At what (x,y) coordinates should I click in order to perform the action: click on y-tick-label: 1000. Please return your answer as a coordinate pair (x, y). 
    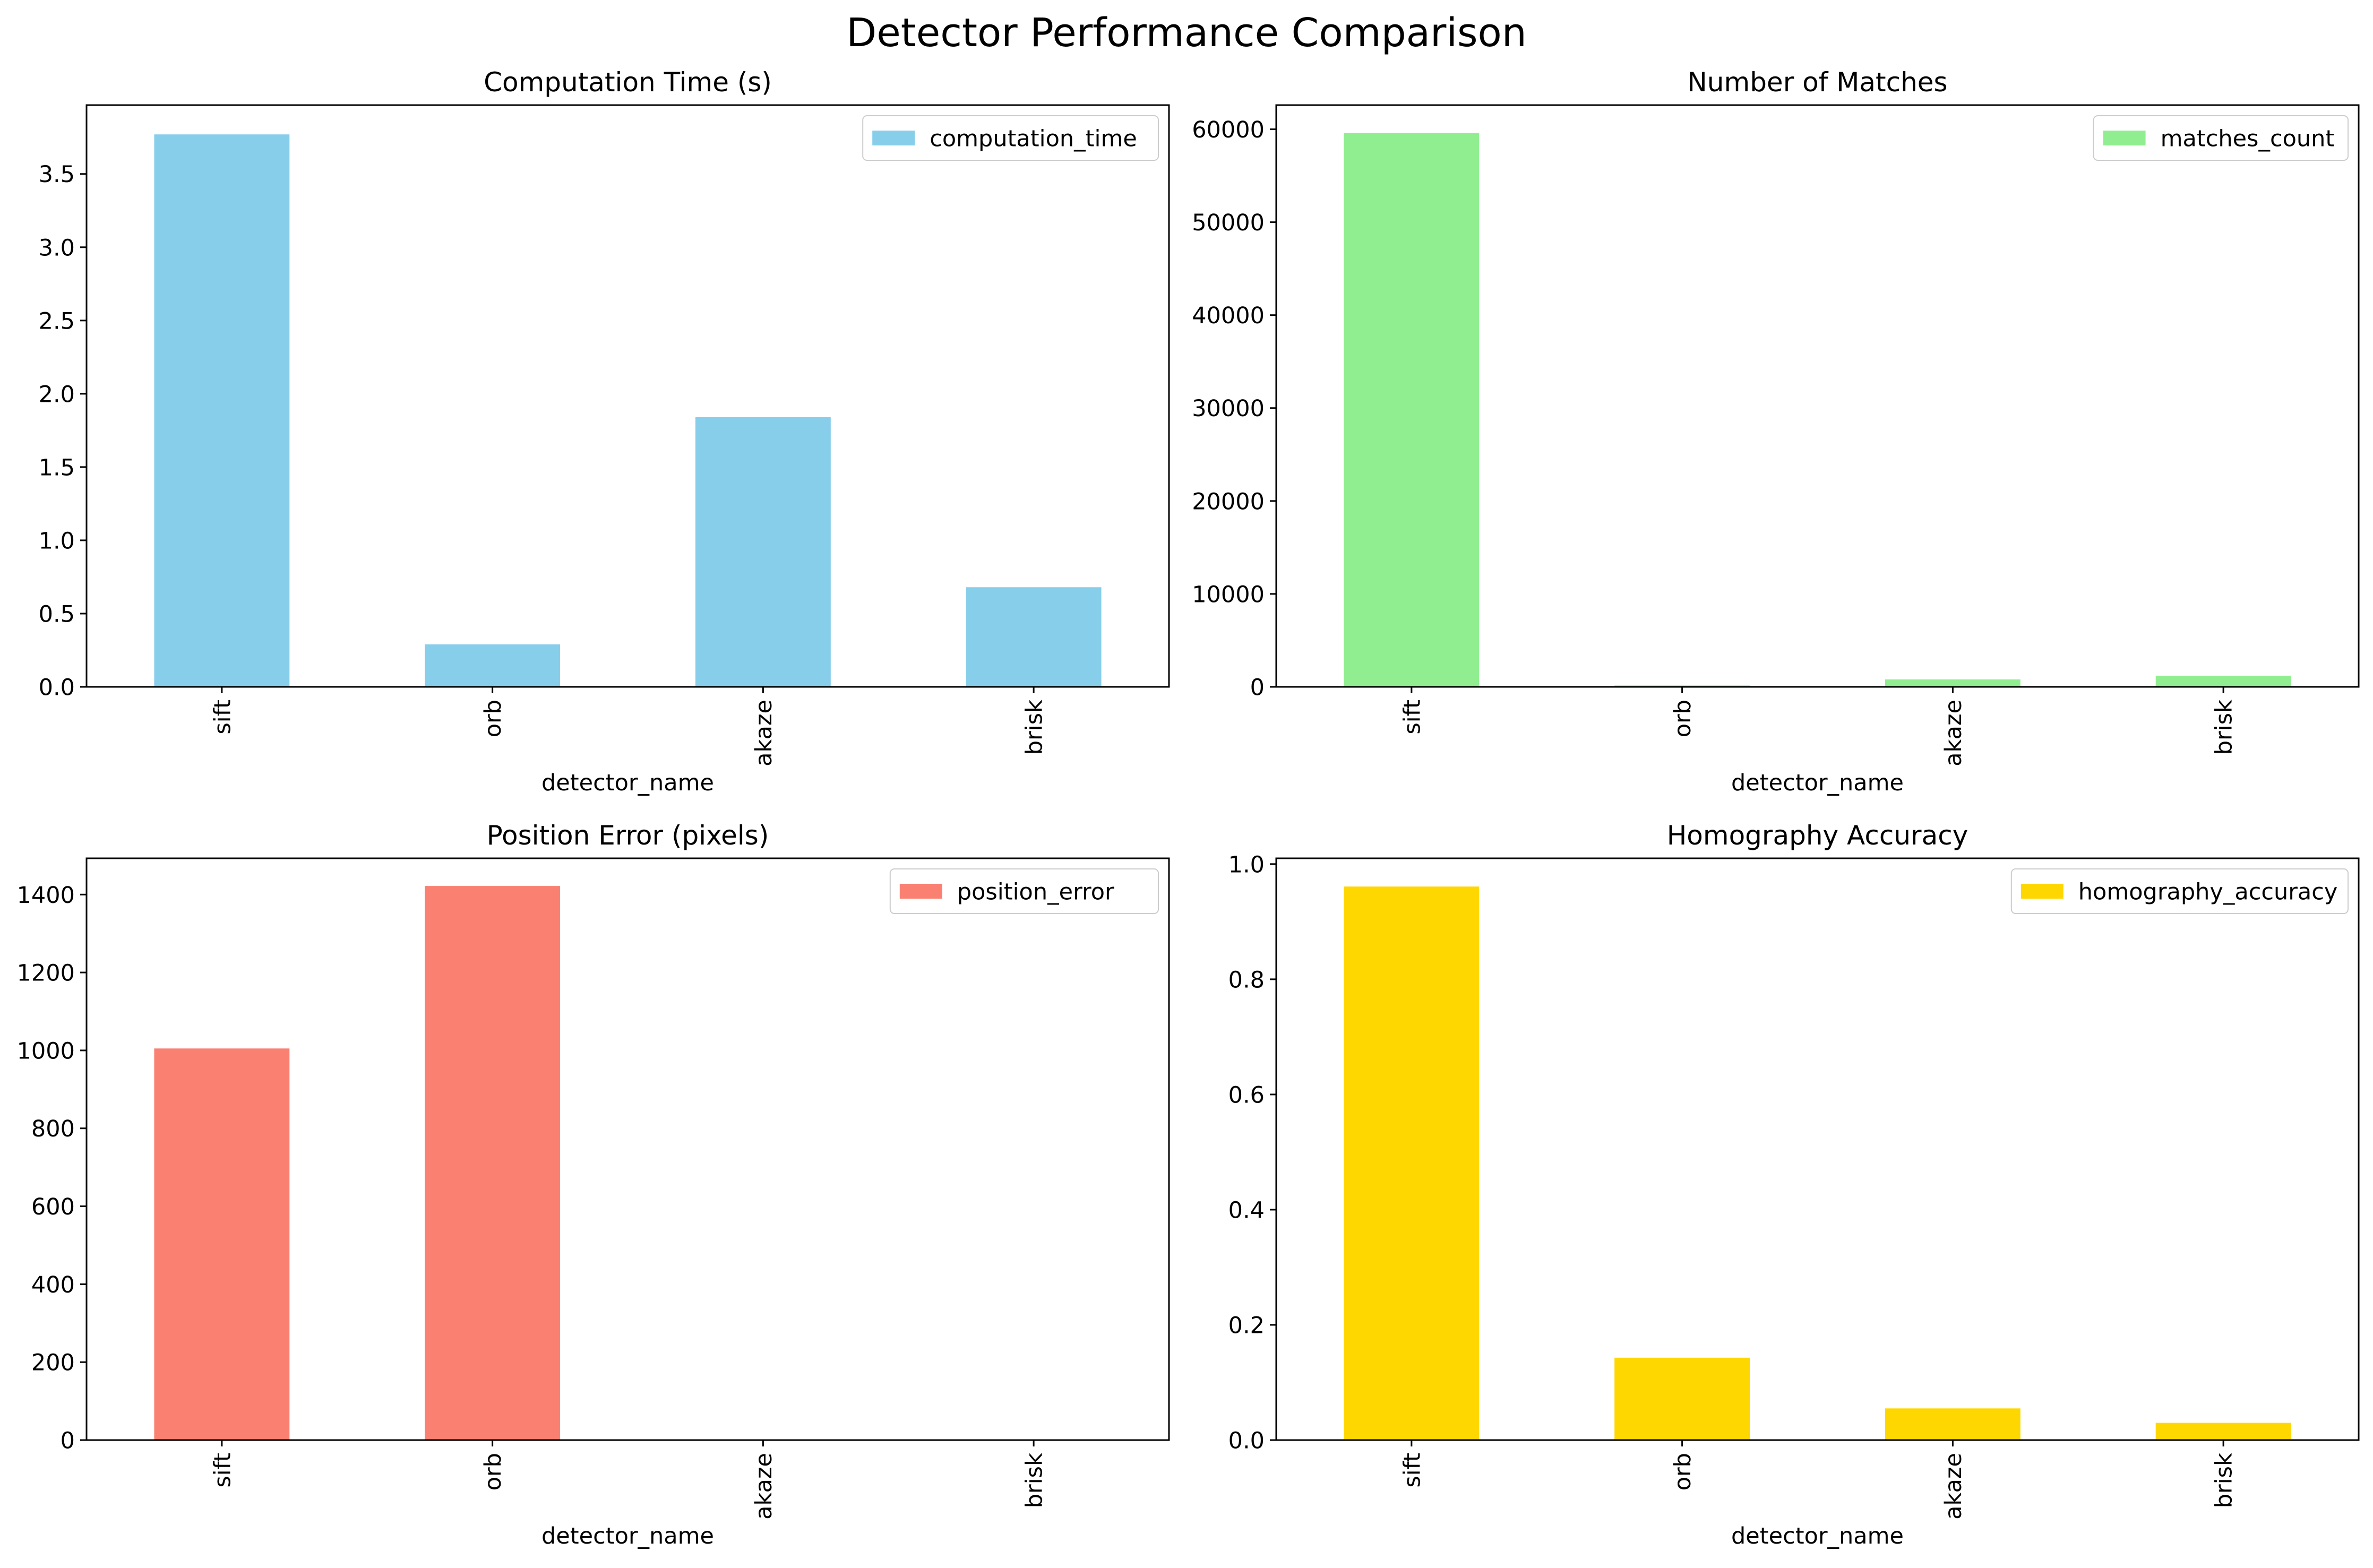
    Looking at the image, I should click on (46, 1051).